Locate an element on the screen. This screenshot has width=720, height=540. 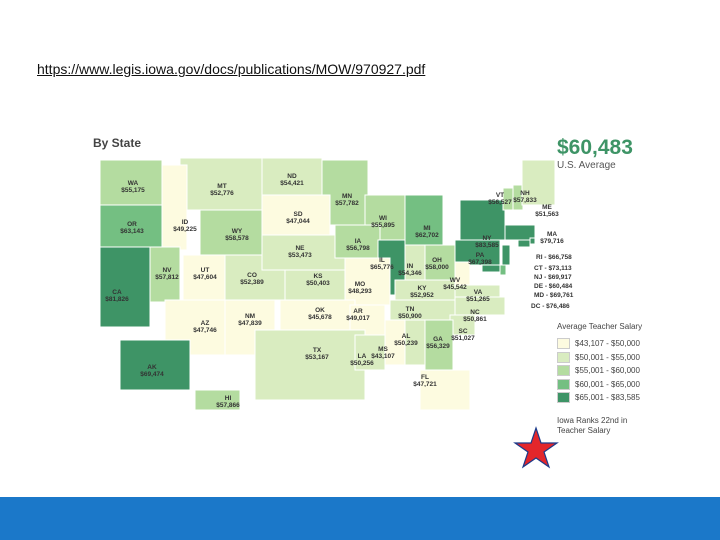
state-salary: $47,839 is located at coordinates (250, 323).